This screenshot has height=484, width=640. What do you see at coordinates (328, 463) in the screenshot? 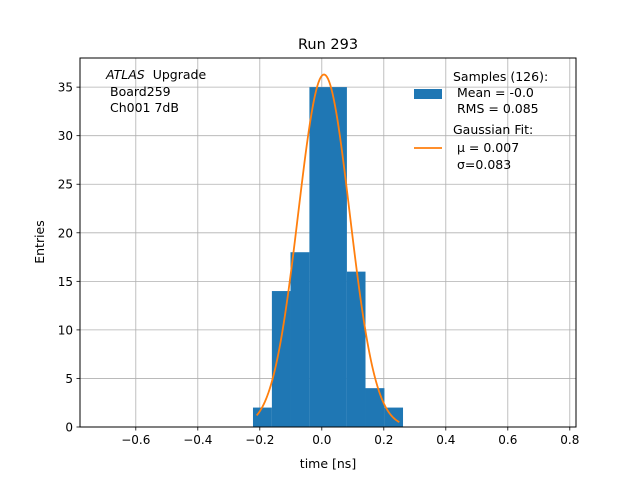
I see `x-axis-label: time [ns]` at bounding box center [328, 463].